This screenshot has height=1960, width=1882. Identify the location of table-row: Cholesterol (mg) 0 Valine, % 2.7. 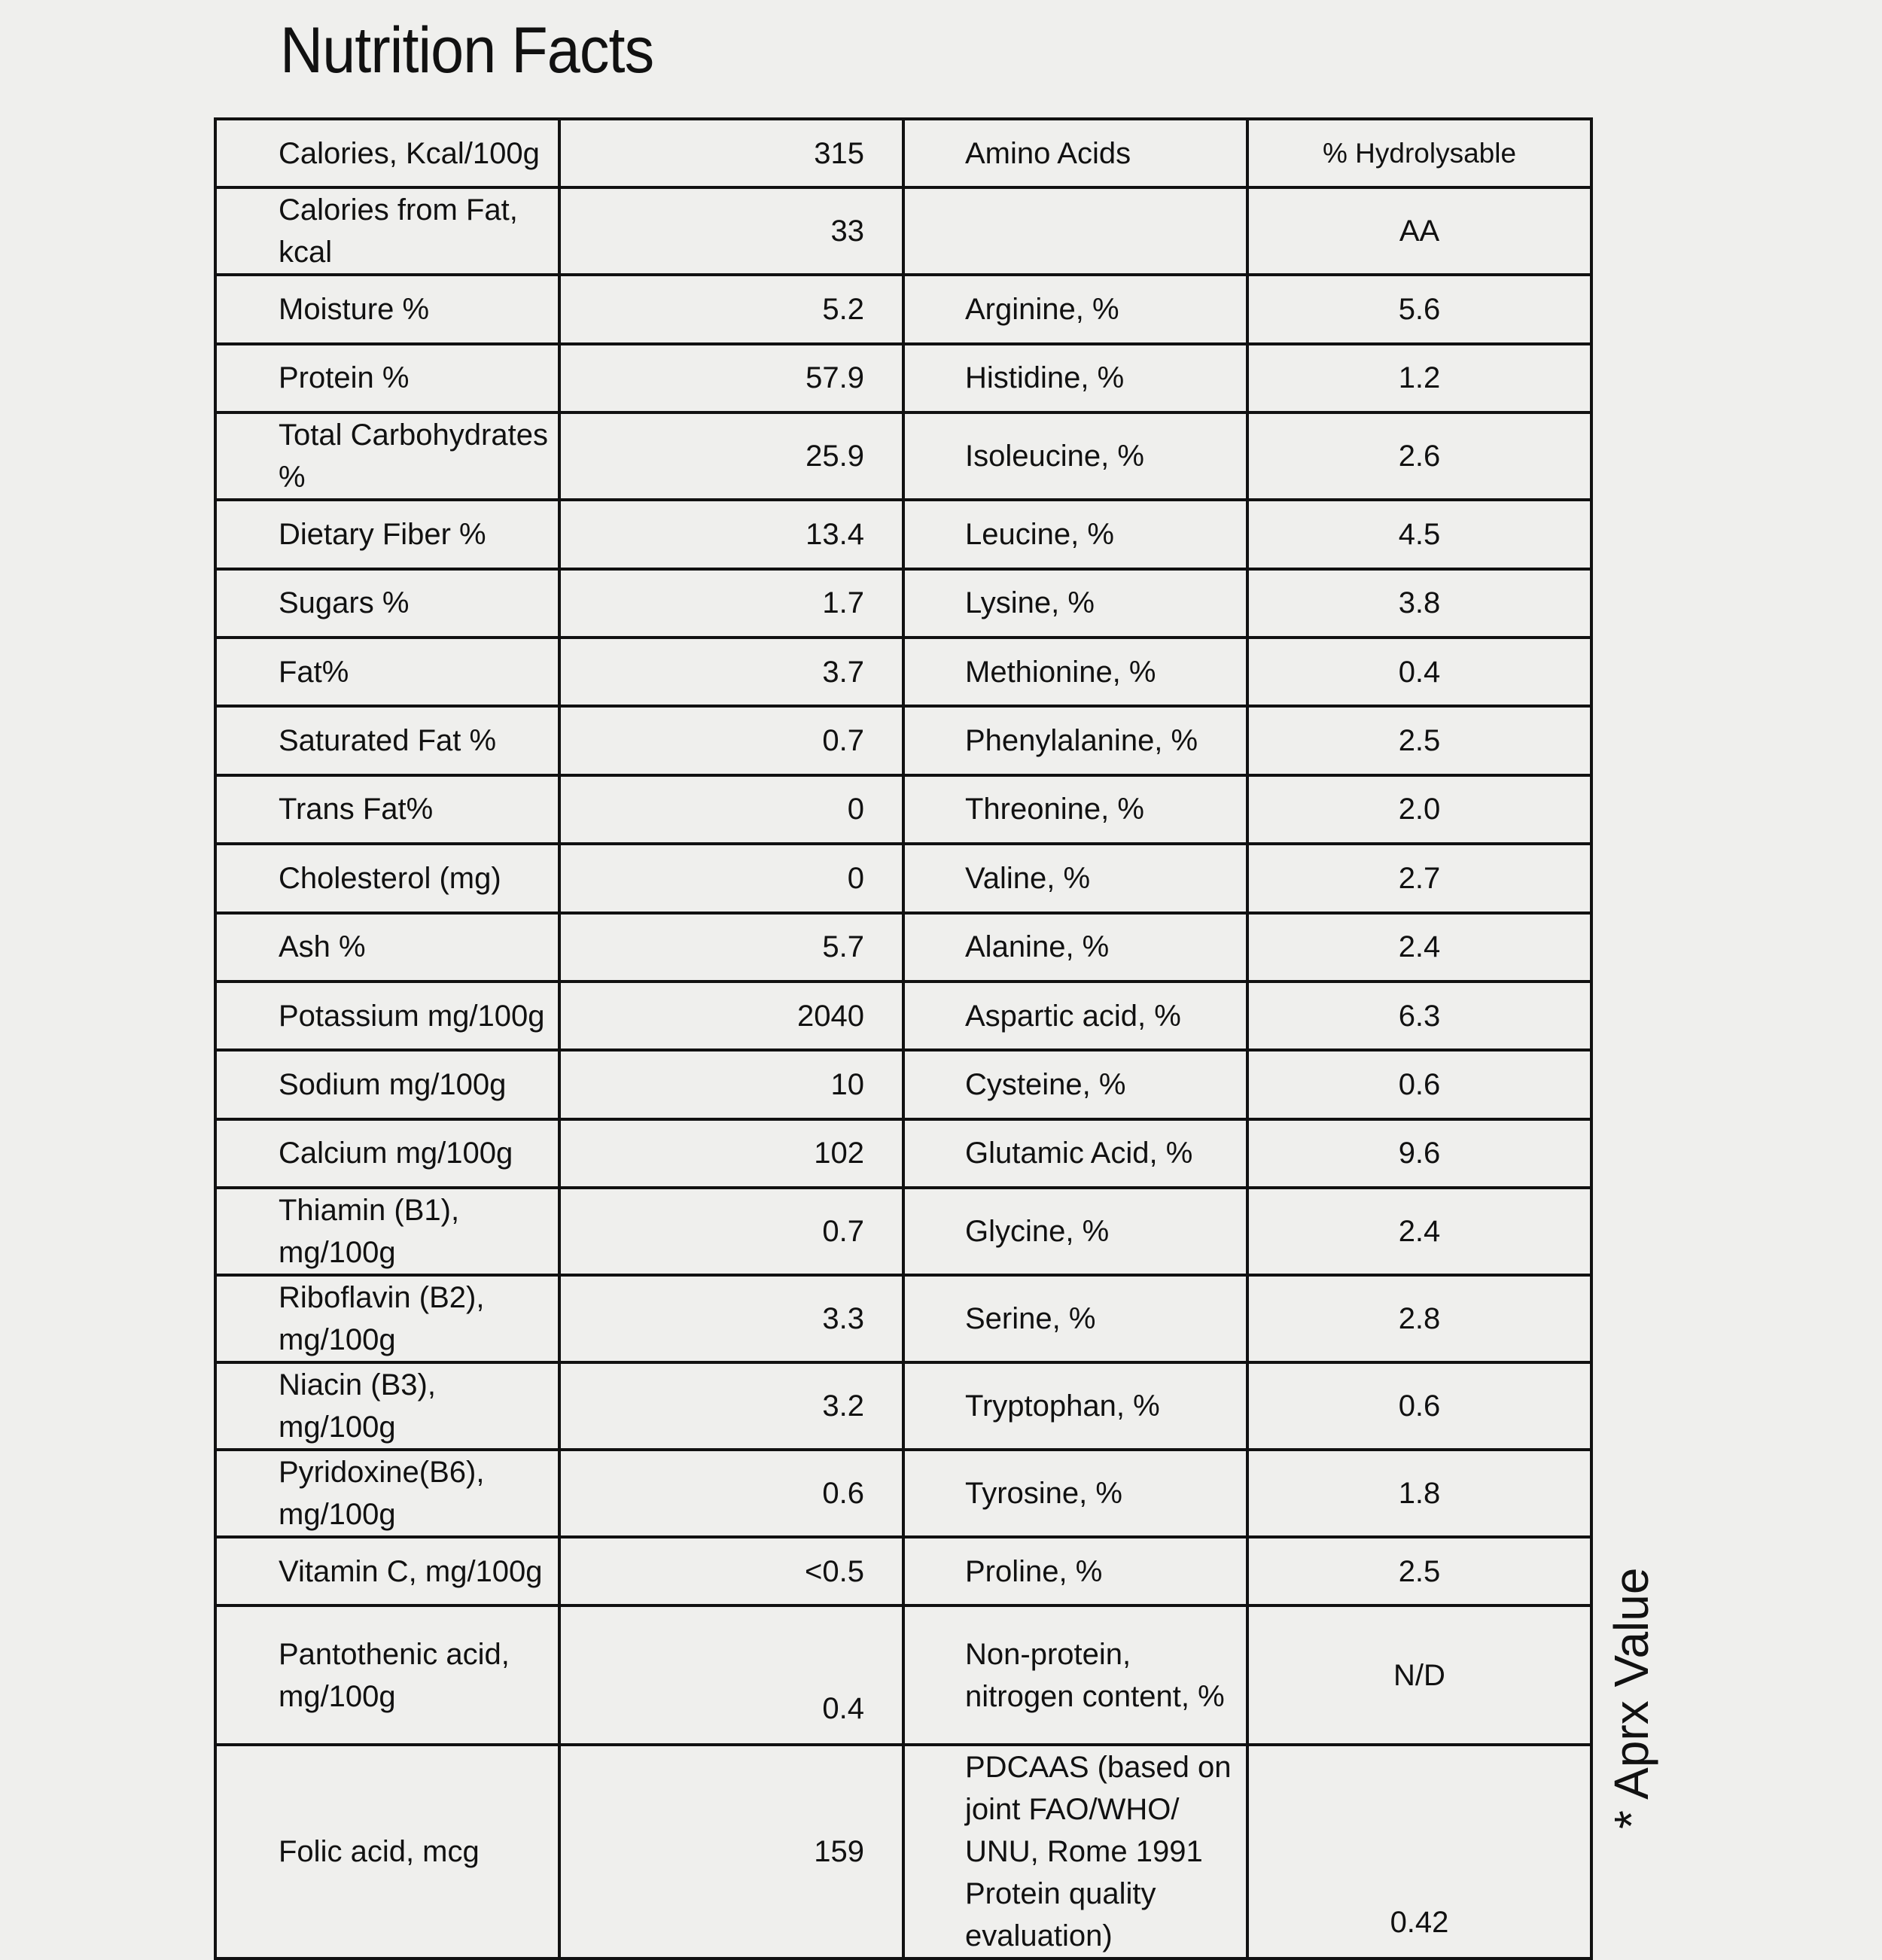
(904, 878).